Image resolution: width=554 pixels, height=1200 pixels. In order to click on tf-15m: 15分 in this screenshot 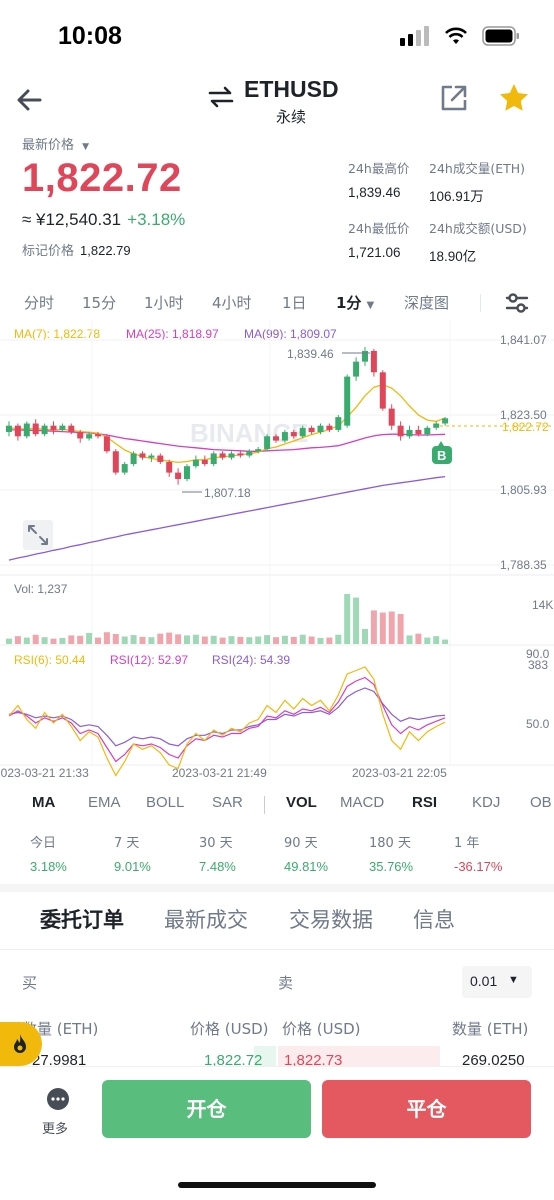, I will do `click(99, 303)`.